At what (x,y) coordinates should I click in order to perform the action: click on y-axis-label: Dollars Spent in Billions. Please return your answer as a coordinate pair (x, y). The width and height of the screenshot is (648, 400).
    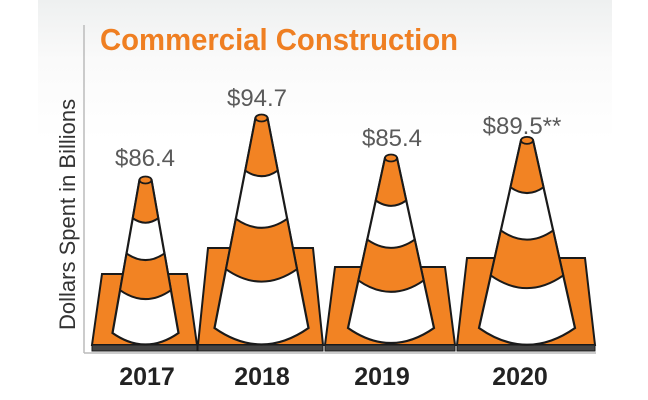
    Looking at the image, I should click on (67, 214).